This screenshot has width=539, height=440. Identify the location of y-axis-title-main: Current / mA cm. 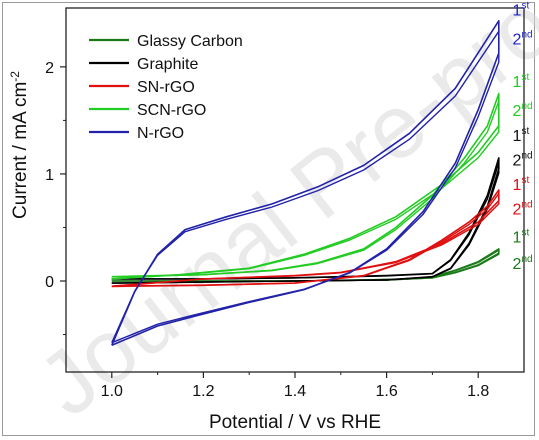
(20, 150).